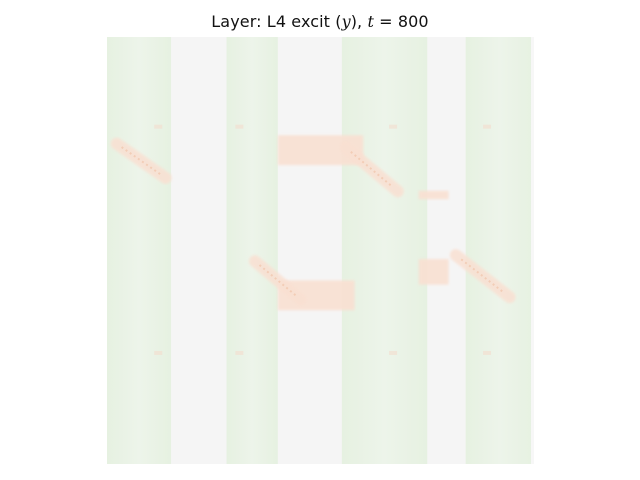 The width and height of the screenshot is (640, 480). What do you see at coordinates (370, 21) in the screenshot?
I see `title-tvar: t` at bounding box center [370, 21].